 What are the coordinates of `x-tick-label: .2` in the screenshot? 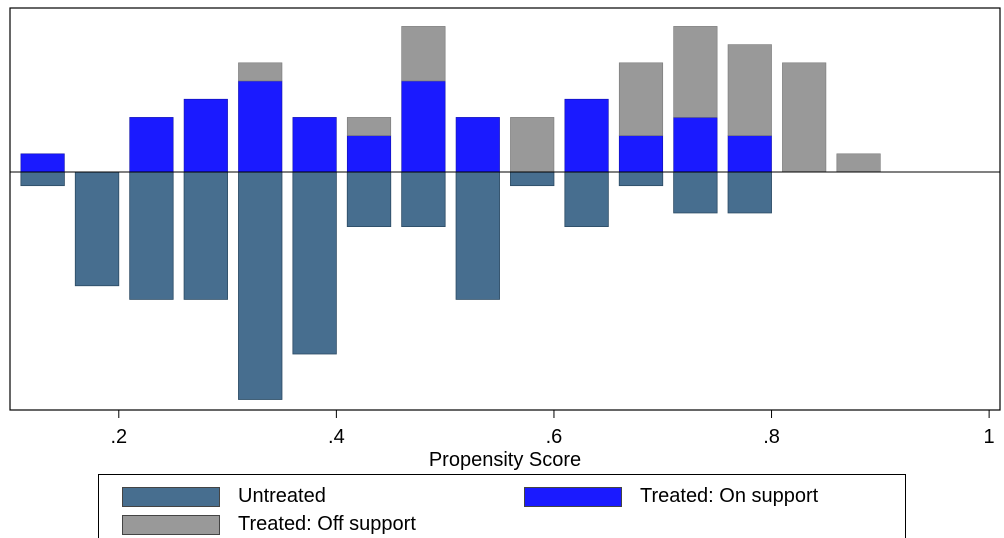 It's located at (118, 437).